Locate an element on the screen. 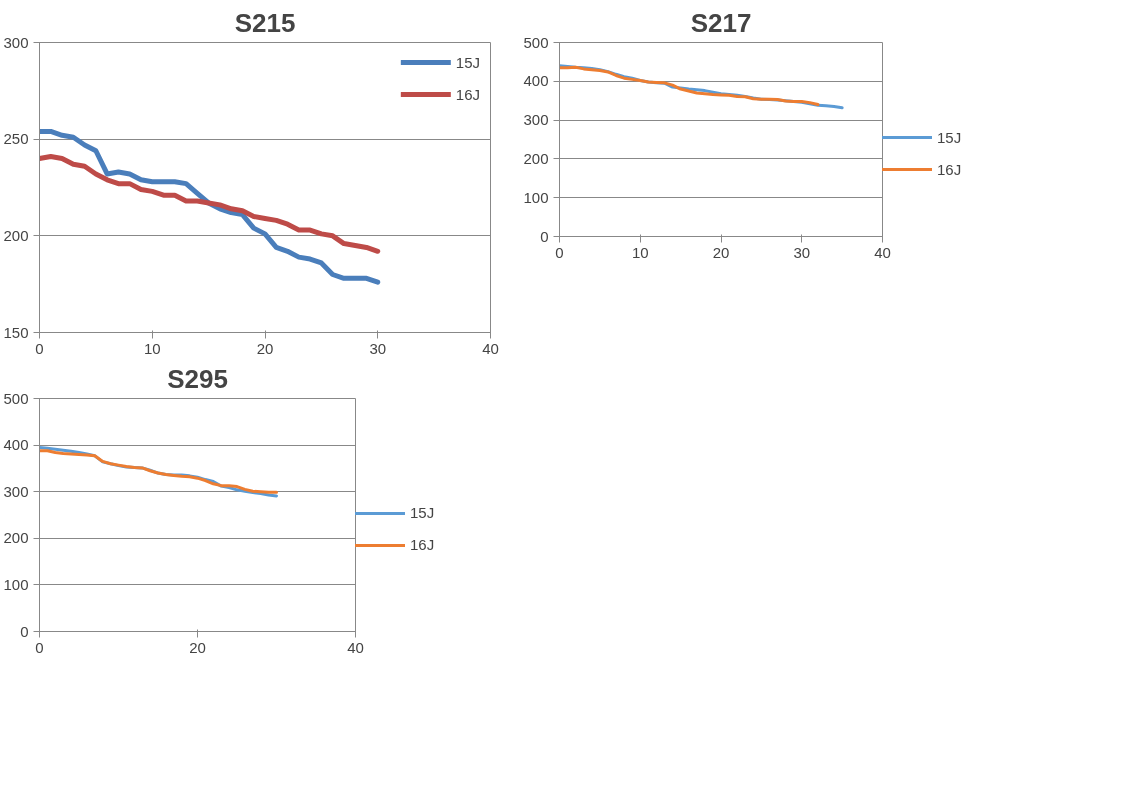  chart-title: S217 is located at coordinates (721, 22).